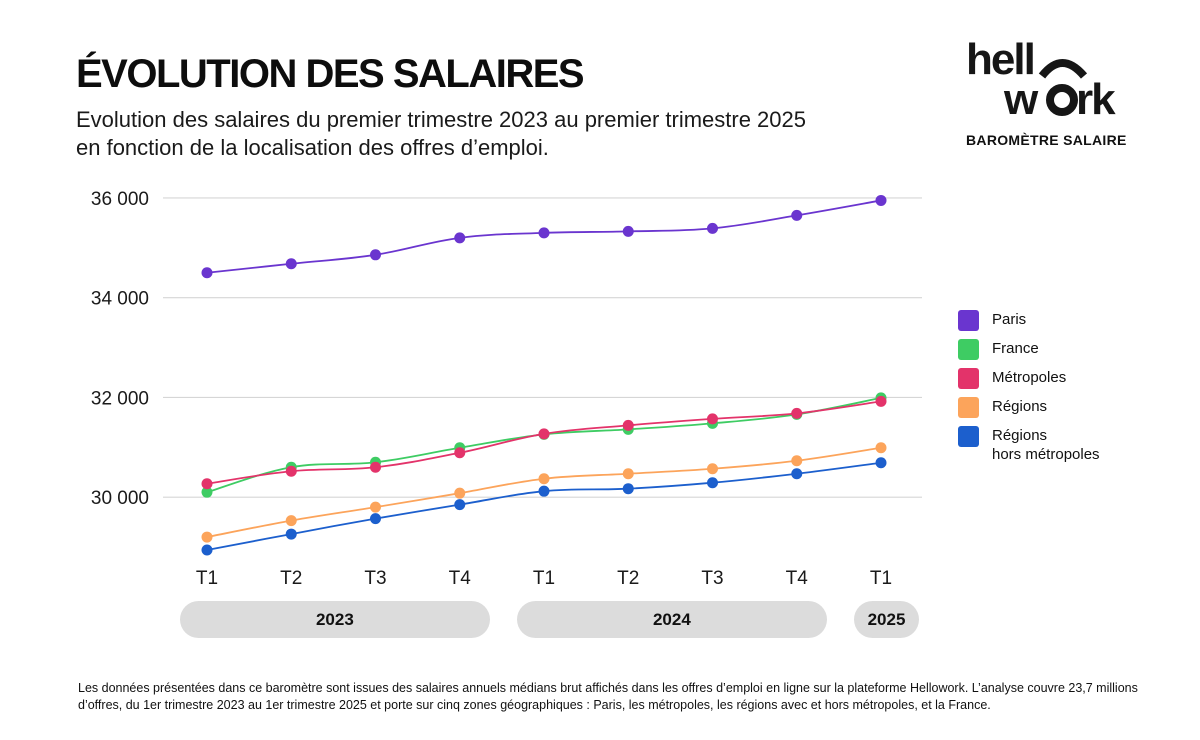  I want to click on legend-label: France, so click(1015, 348).